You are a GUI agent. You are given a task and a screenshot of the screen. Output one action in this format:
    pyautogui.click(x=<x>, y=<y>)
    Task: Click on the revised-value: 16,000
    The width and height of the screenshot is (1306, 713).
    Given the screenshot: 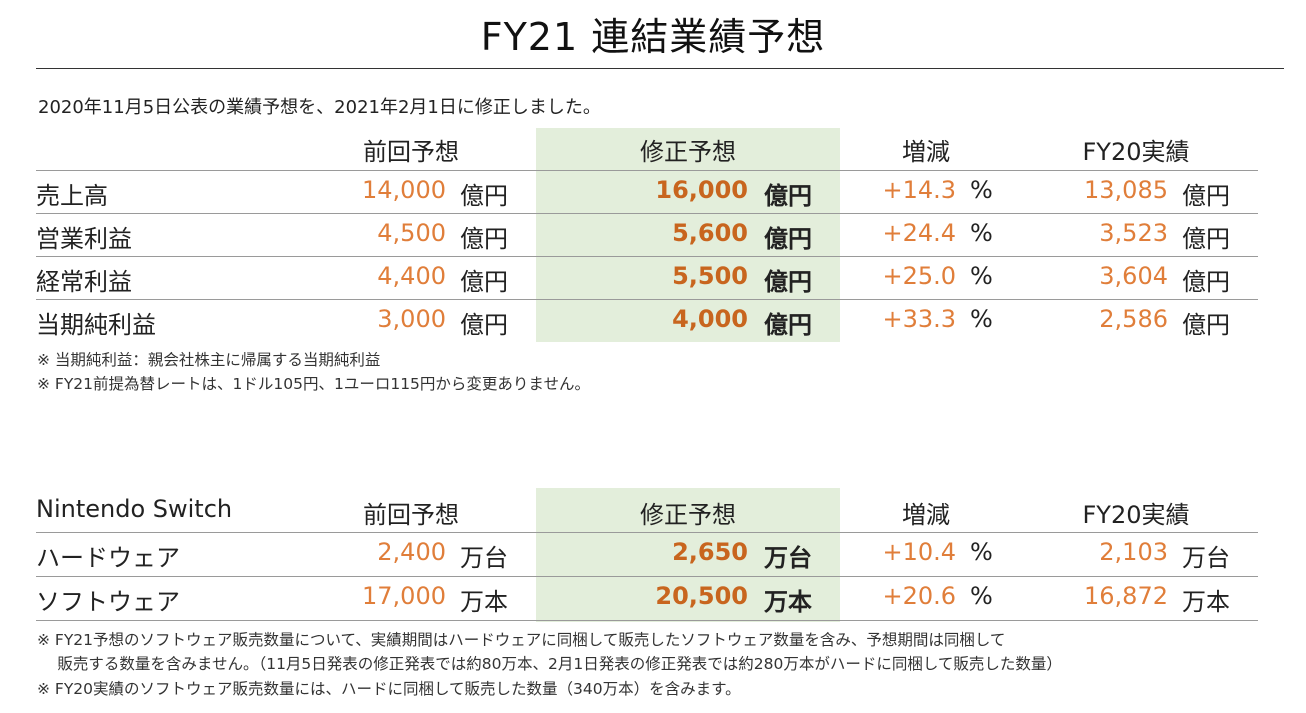 What is the action you would take?
    pyautogui.click(x=701, y=190)
    